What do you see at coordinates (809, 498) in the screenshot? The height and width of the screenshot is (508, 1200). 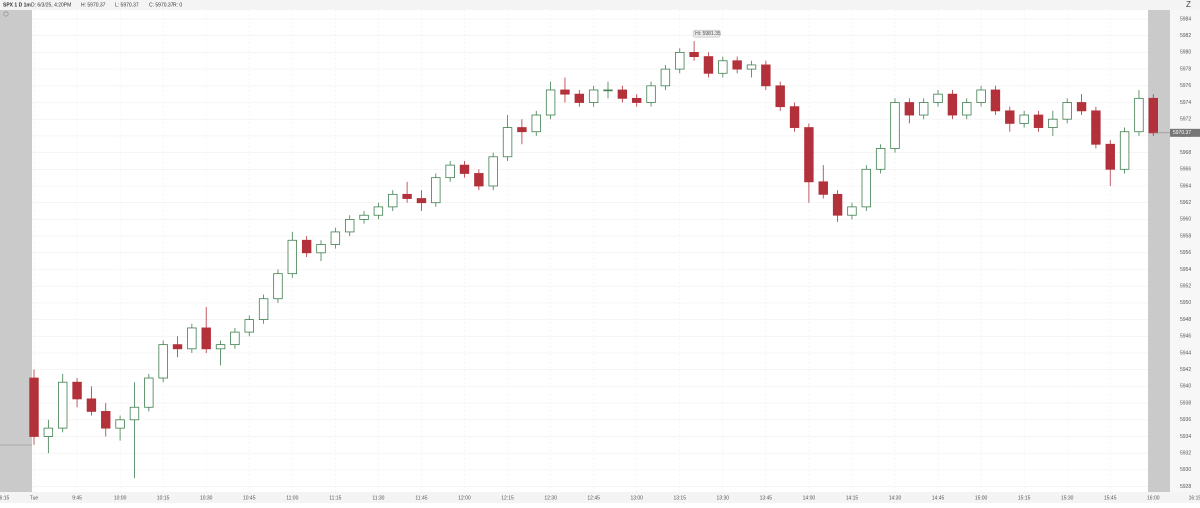 I see `x-tick-label: 14:00` at bounding box center [809, 498].